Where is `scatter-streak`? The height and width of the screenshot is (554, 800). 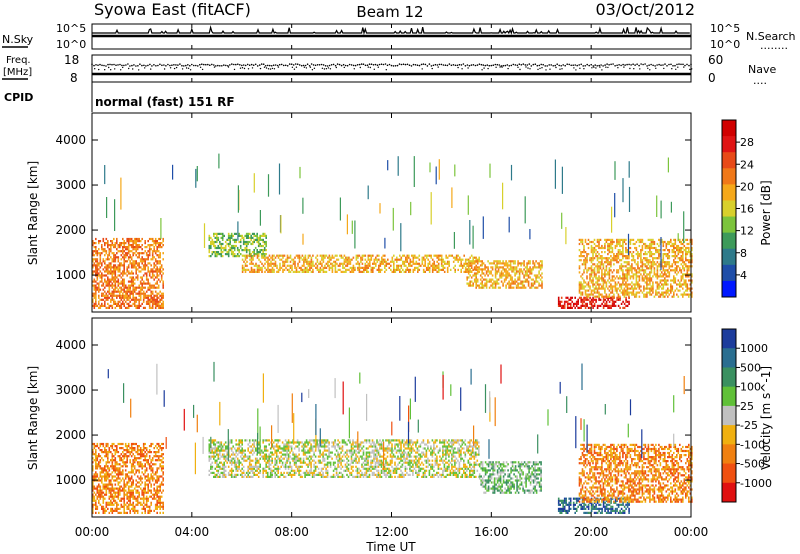
scatter-streak is located at coordinates (439, 169).